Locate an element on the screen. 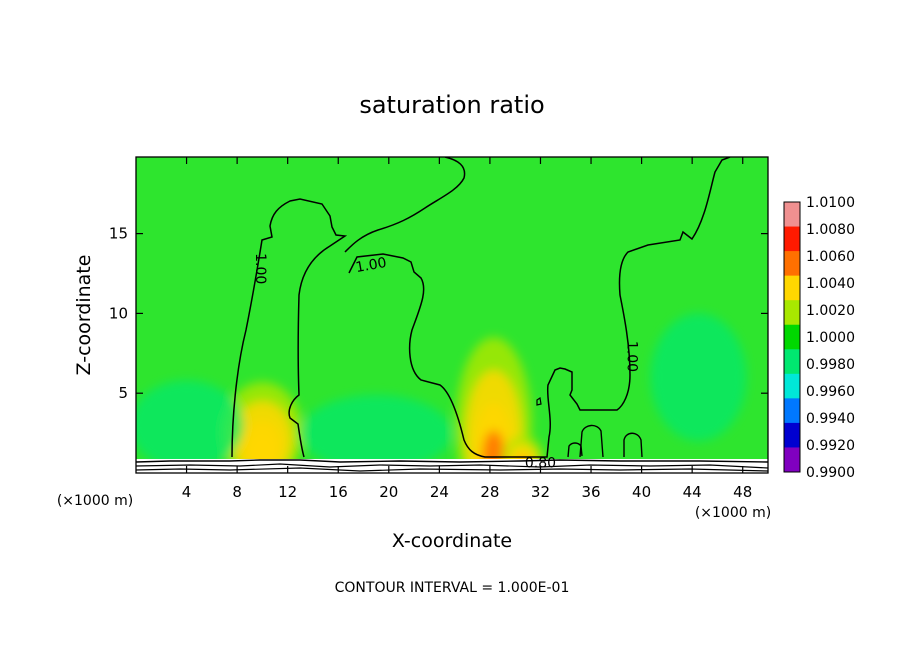 The image size is (904, 654). contour-label-0: 1.00 is located at coordinates (260, 268).